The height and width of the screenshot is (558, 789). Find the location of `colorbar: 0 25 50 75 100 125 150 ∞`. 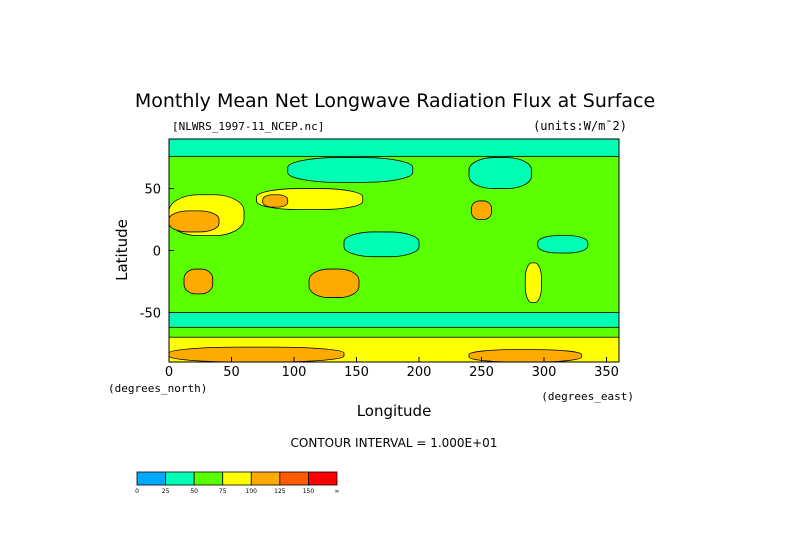

colorbar: 0 25 50 75 100 125 150 ∞ is located at coordinates (237, 483).